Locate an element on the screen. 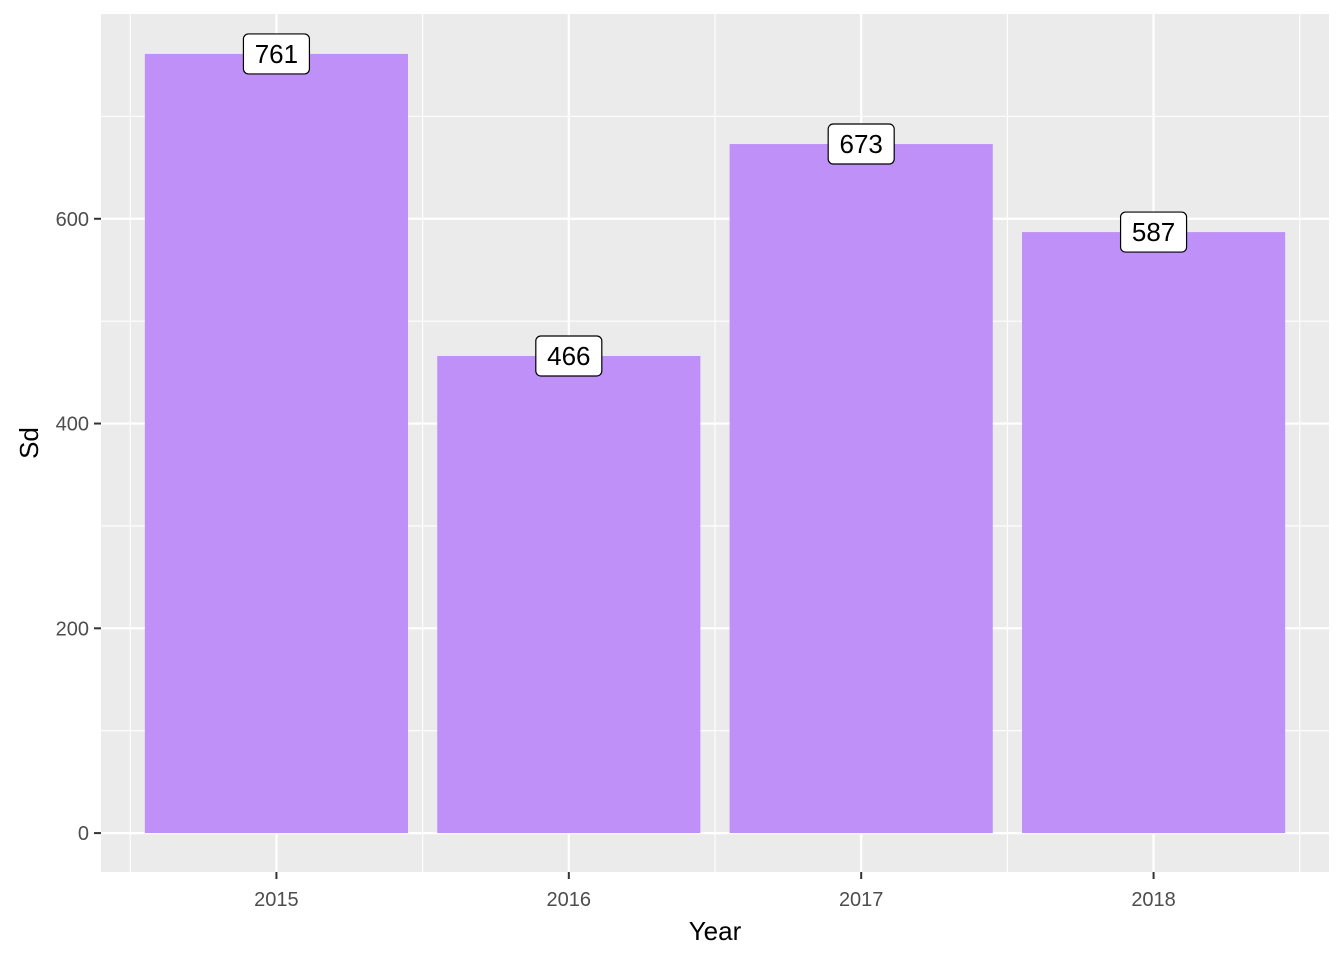 Image resolution: width=1344 pixels, height=960 pixels. y-tick-label: 400 is located at coordinates (72, 425).